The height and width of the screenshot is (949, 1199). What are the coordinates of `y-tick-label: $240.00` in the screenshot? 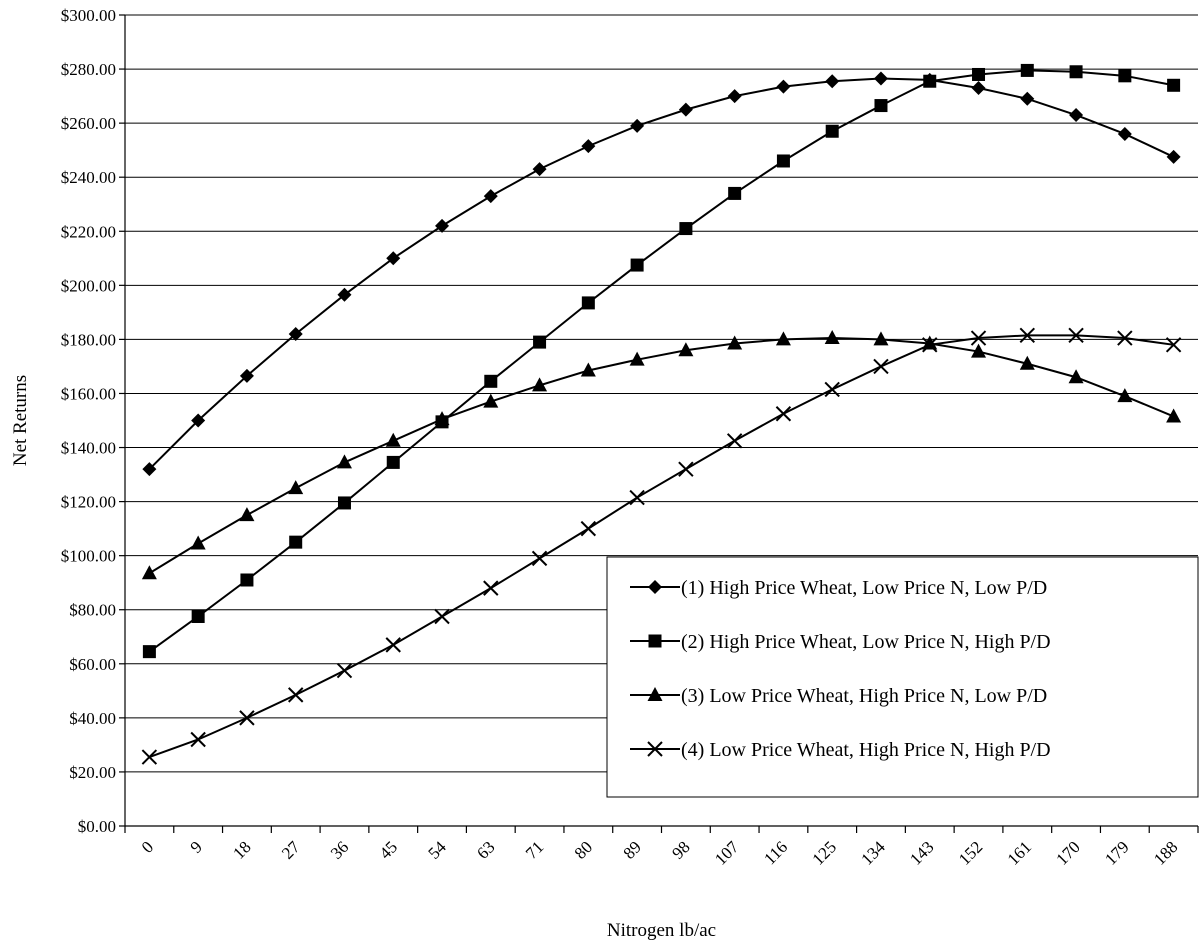 It's located at (88, 177).